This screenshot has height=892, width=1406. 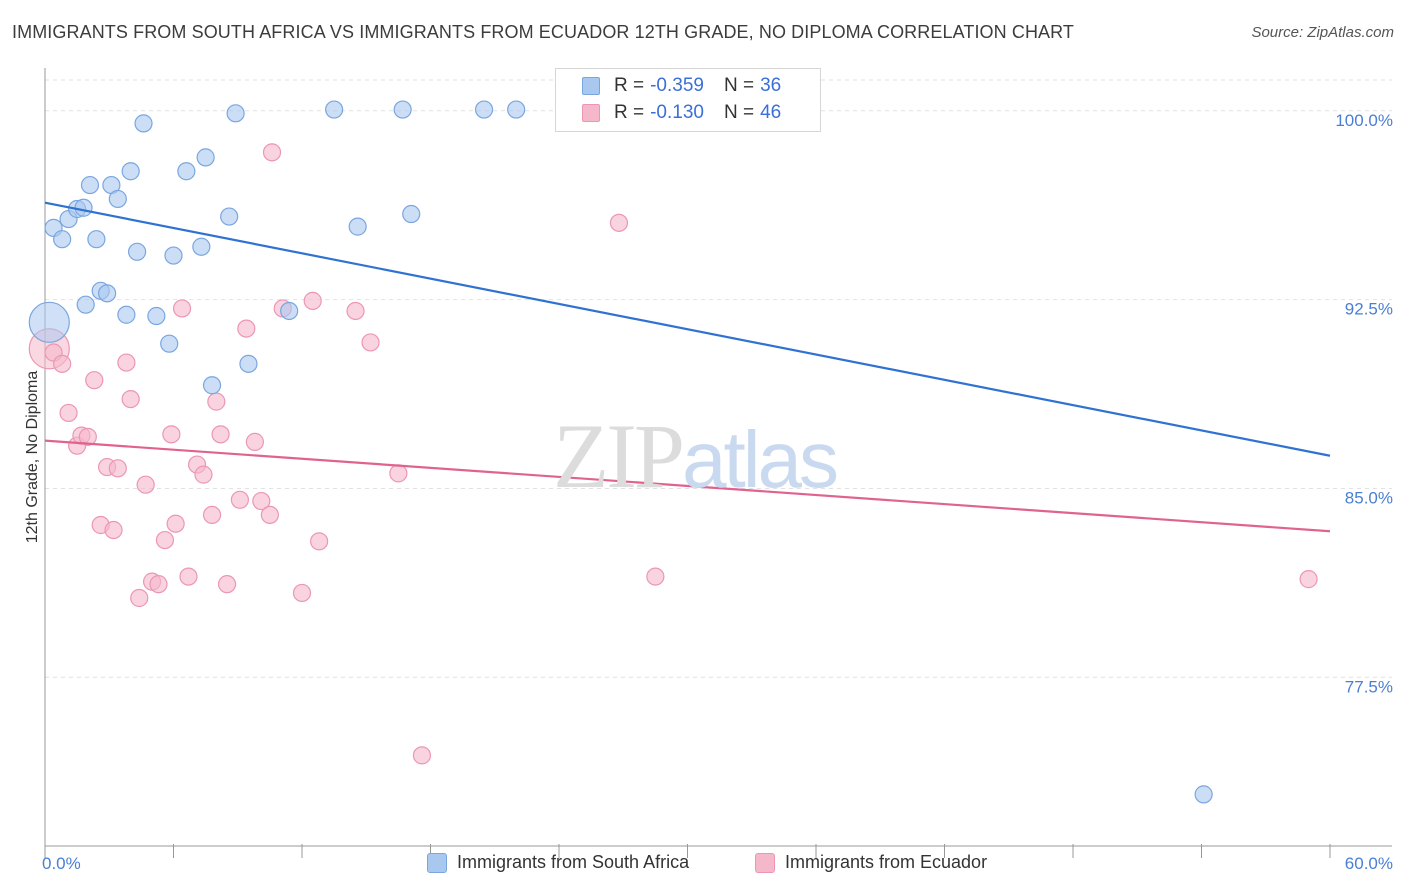 I want to click on legend-swatch-south-africa, so click(x=591, y=86).